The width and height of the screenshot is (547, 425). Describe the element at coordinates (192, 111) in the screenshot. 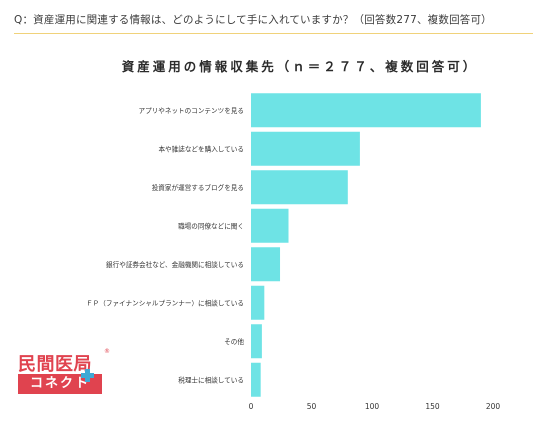

I see `category-label: アプリやネットのコンテンツを見る` at that location.